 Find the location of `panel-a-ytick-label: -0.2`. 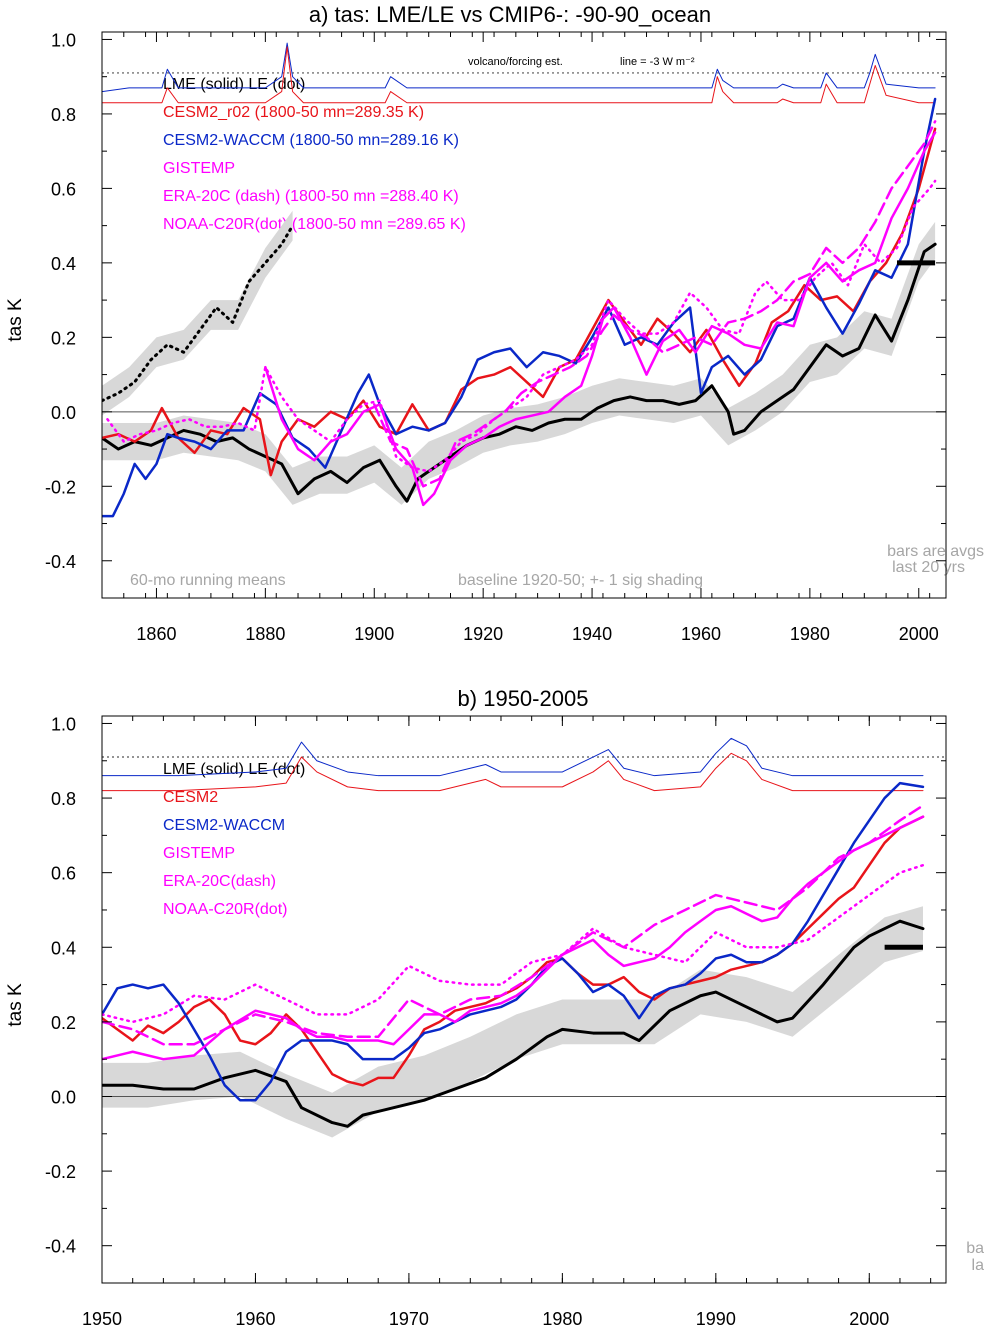

panel-a-ytick-label: -0.2 is located at coordinates (60, 487).